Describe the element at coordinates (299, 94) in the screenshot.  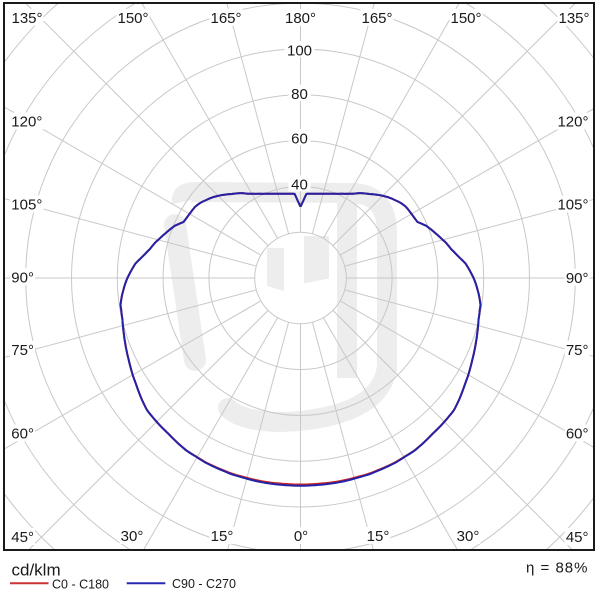
I see `svg-text: 80` at that location.